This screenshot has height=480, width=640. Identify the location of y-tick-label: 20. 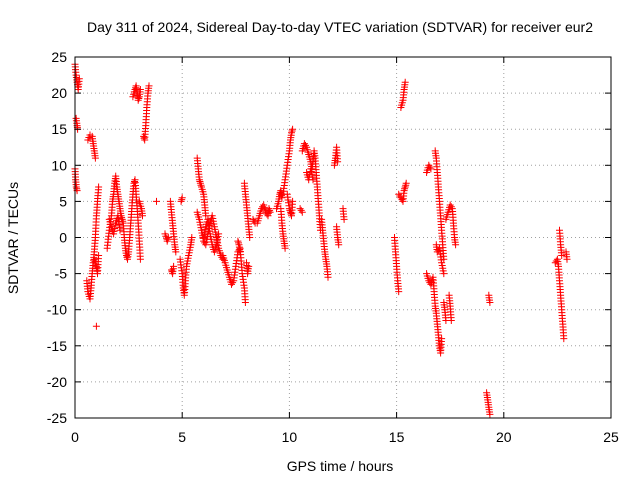
(59, 93).